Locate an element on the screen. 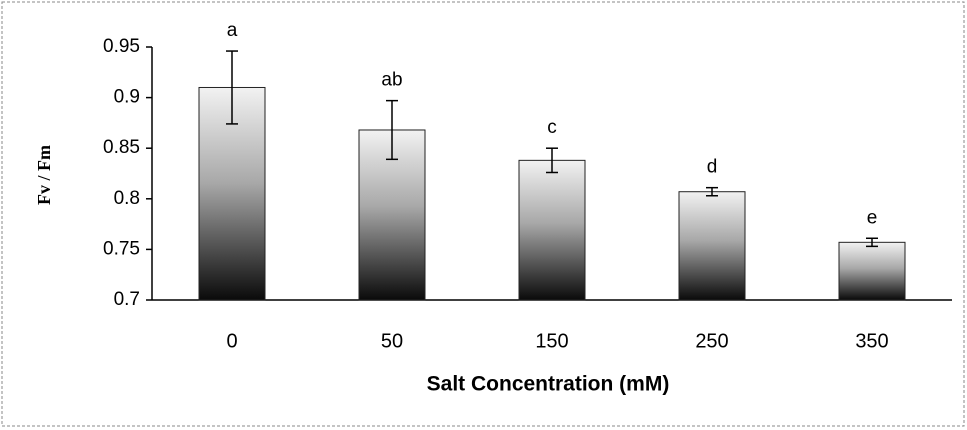 Image resolution: width=967 pixels, height=430 pixels. significance-letter: e is located at coordinates (872, 217).